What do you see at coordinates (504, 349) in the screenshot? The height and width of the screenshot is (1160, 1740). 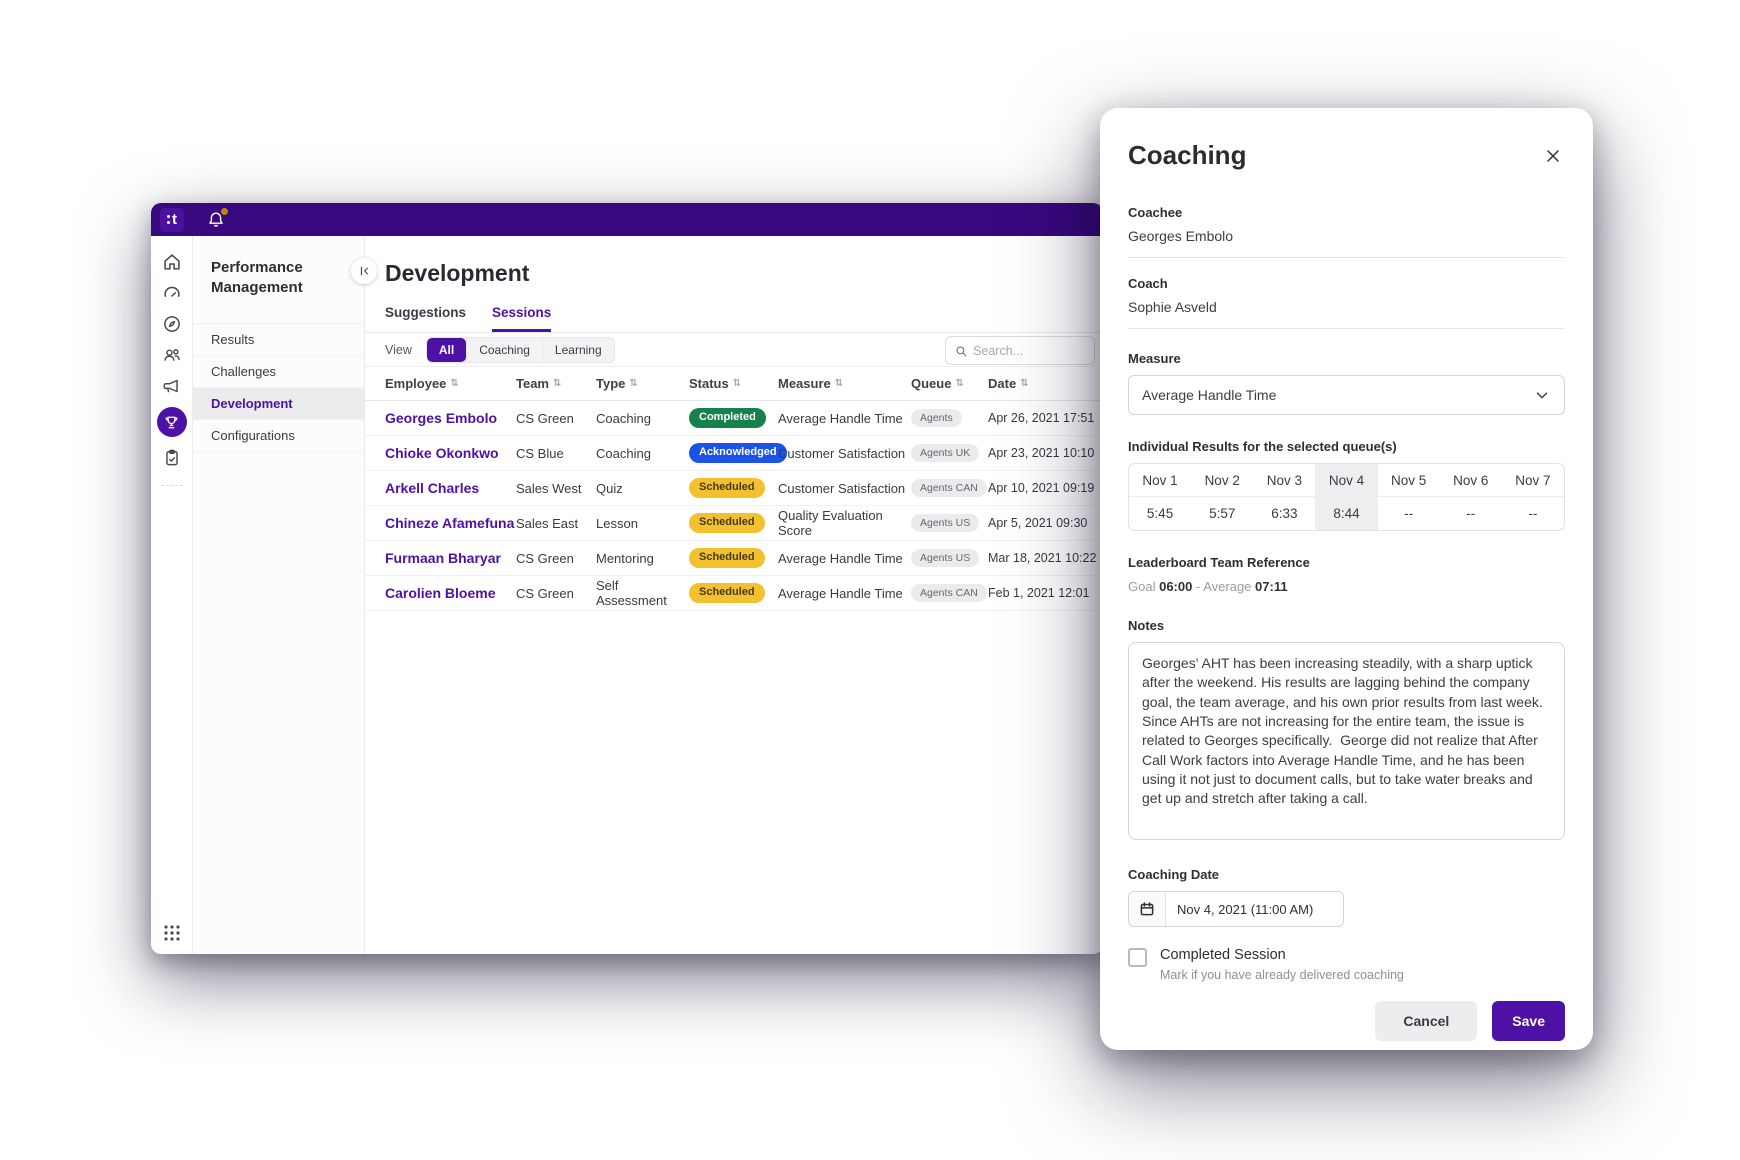 I see `filter-chip-coaching: Coaching` at bounding box center [504, 349].